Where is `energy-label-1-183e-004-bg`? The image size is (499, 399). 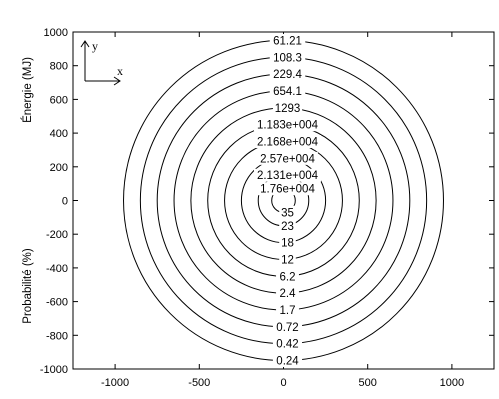 energy-label-1-183e-004-bg is located at coordinates (287, 125).